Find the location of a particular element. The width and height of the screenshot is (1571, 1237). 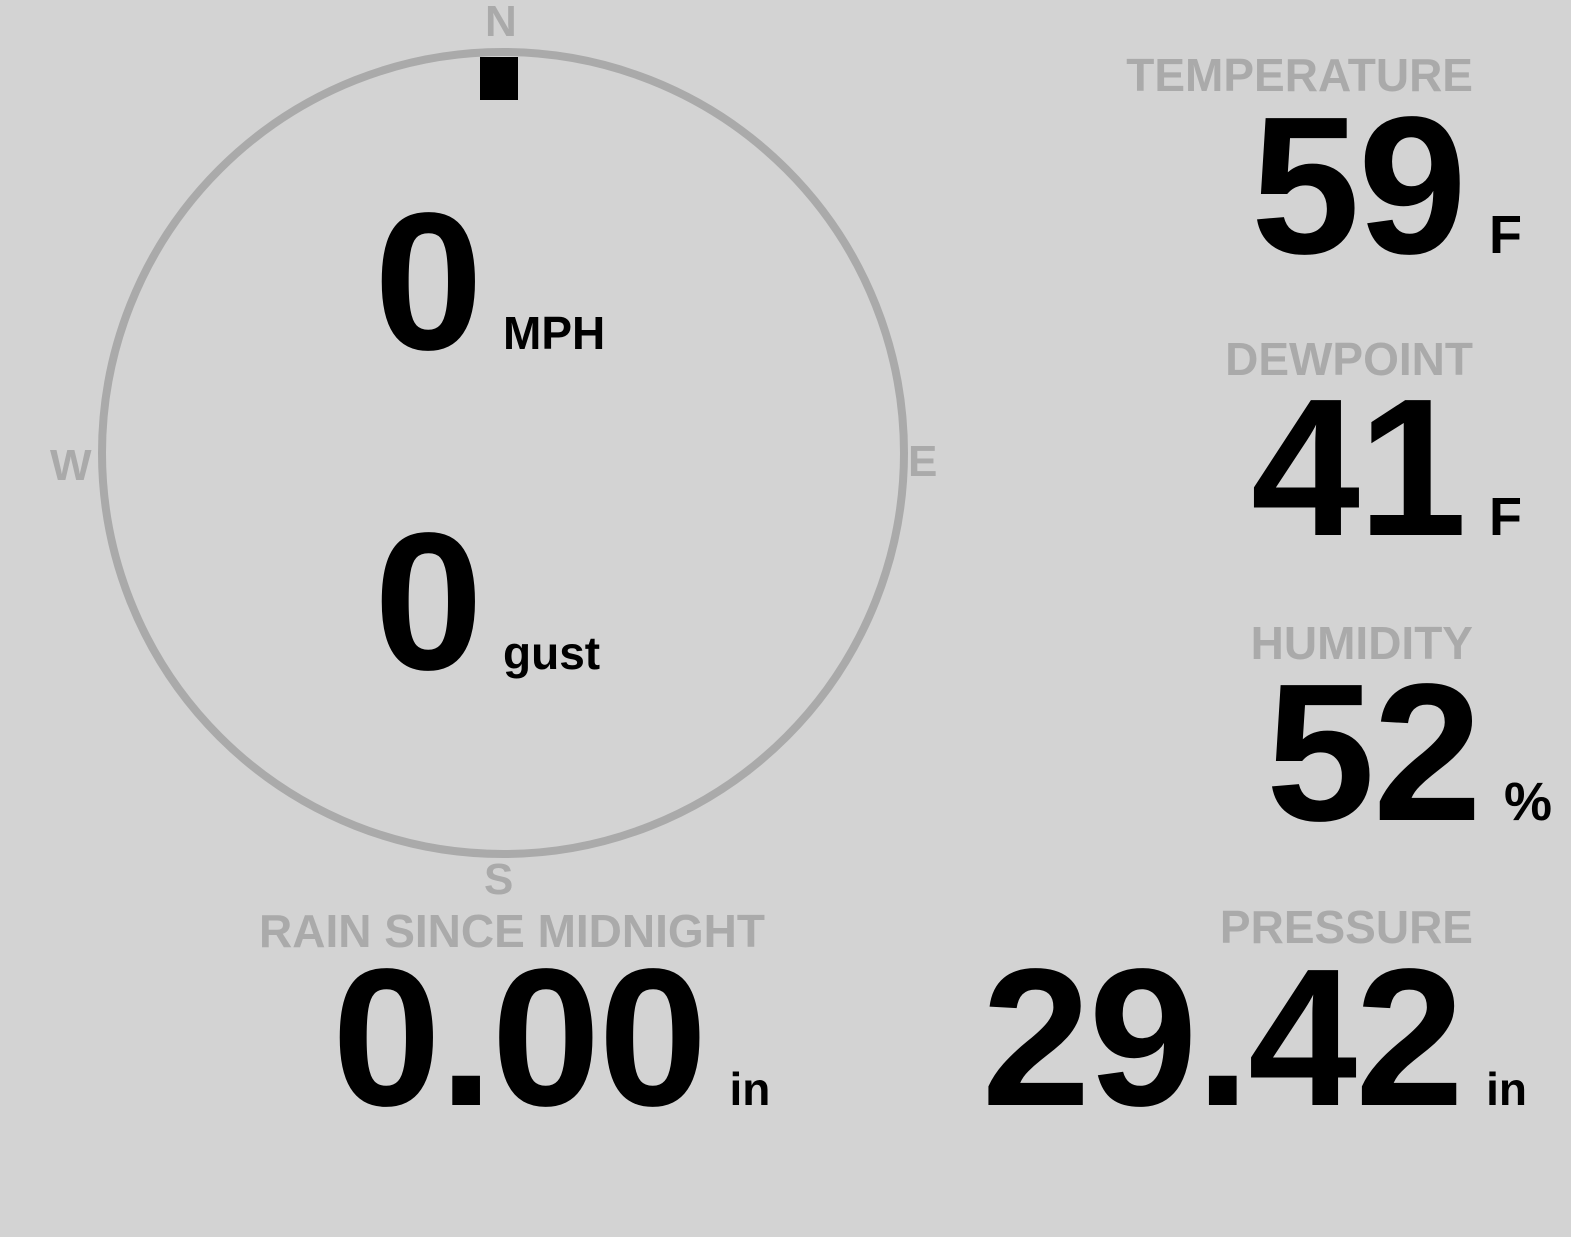

dewpoint-value: 41 is located at coordinates (1358, 467).